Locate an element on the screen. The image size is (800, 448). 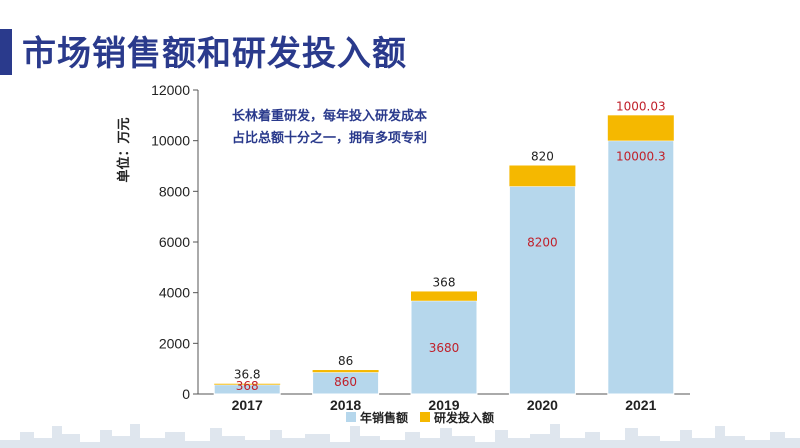
y-tick-label: 6000 is located at coordinates (174, 242).